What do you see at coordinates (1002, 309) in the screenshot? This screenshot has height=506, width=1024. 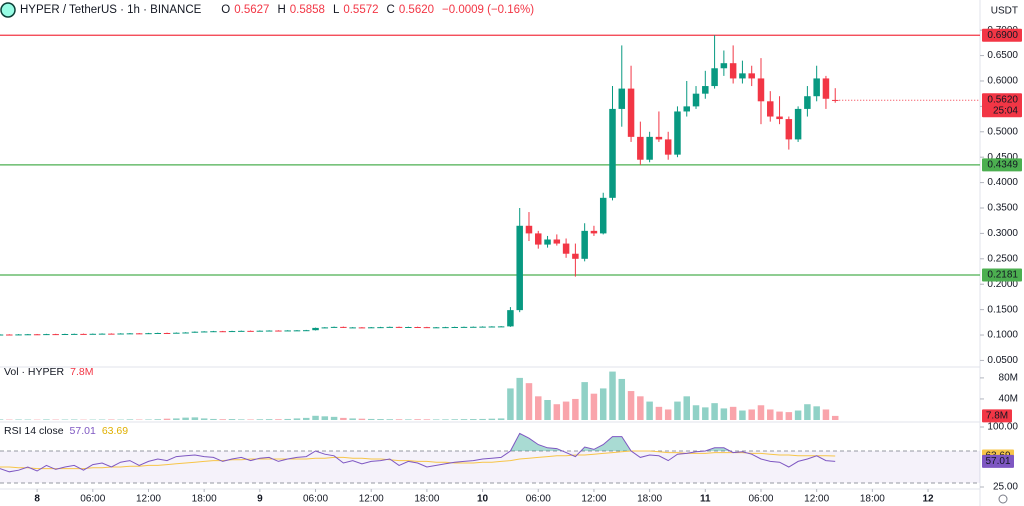 I see `y-tick-label: 0.1500` at bounding box center [1002, 309].